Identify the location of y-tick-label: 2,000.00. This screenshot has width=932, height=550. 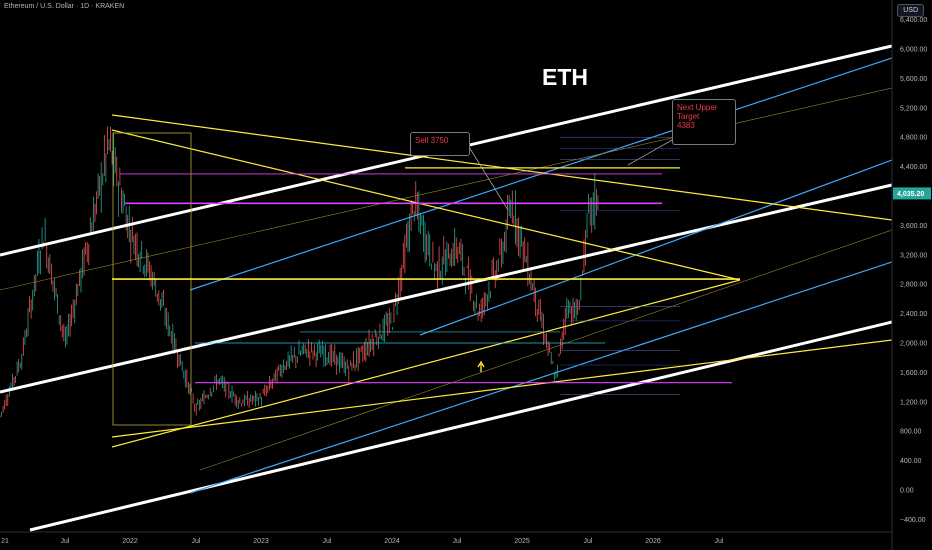
(913, 344).